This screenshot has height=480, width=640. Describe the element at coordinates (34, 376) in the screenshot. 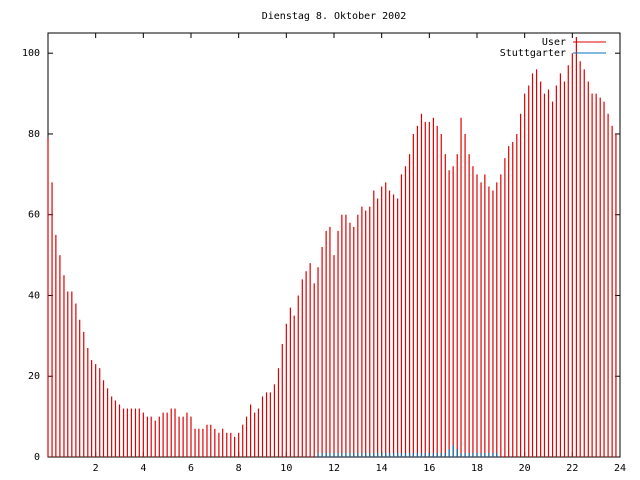

I see `y-tick-label: 20` at that location.